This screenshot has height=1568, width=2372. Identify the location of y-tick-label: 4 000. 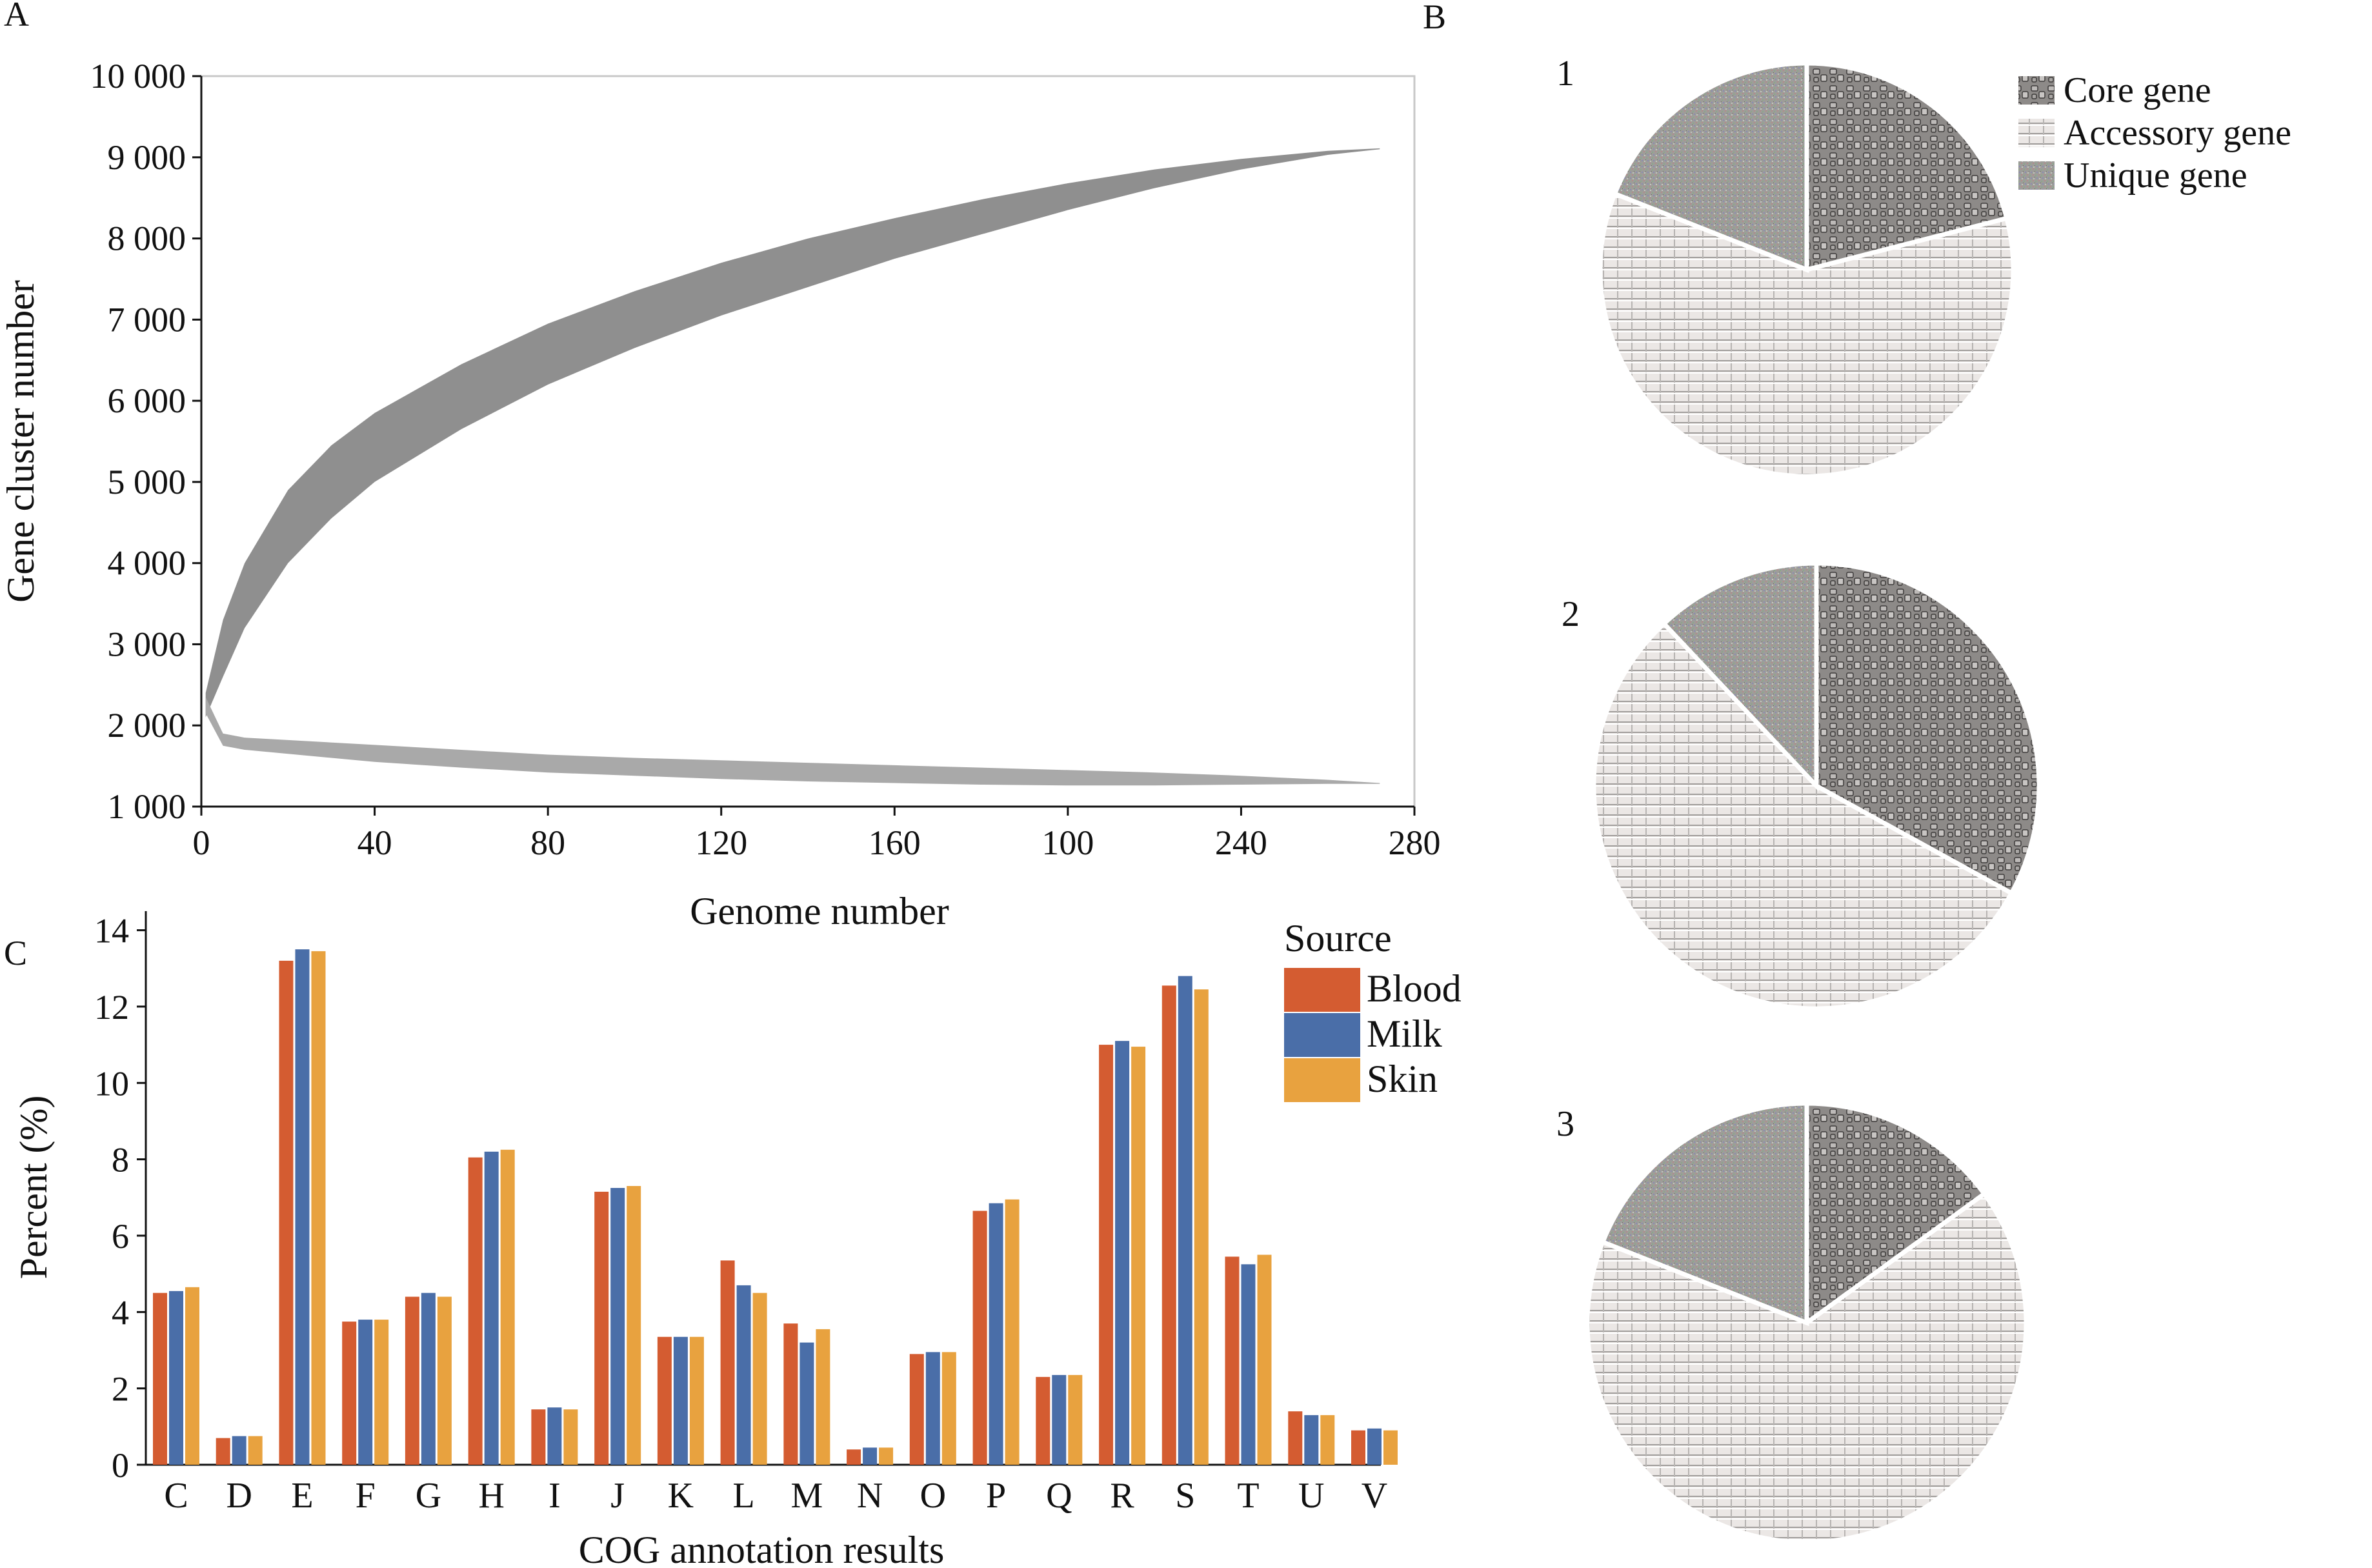
(147, 563).